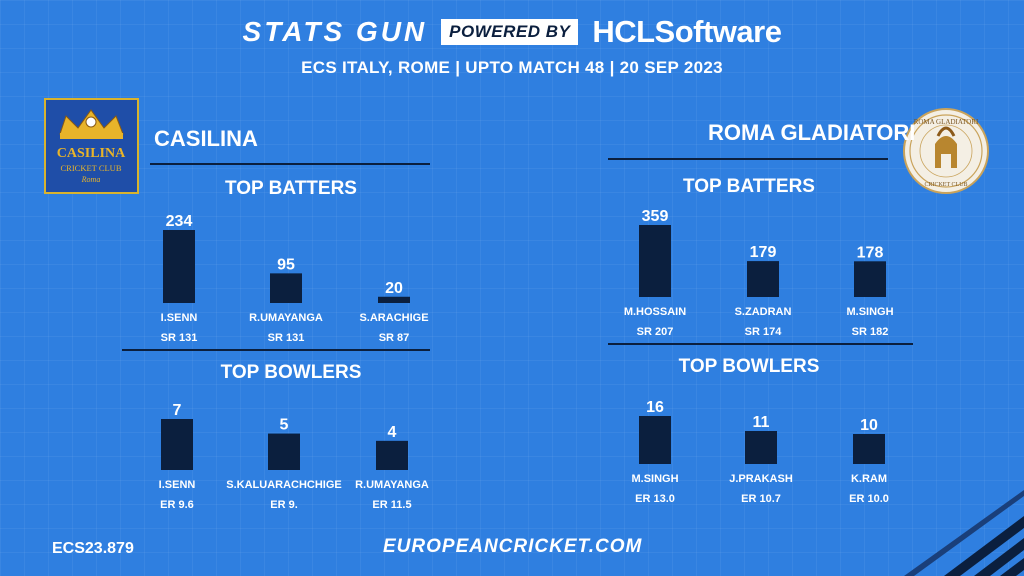  What do you see at coordinates (749, 186) in the screenshot?
I see `roma-top-batters-title: TOP BATTERS` at bounding box center [749, 186].